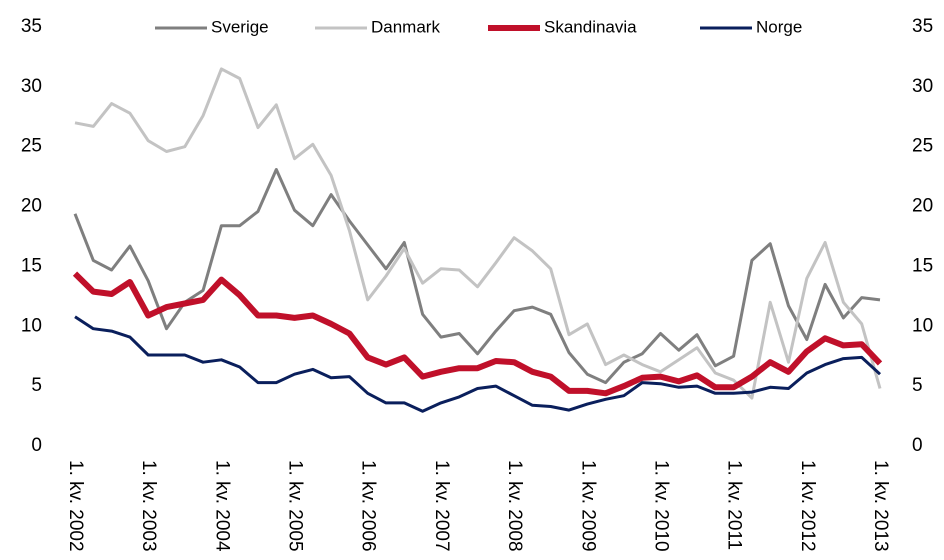  Describe the element at coordinates (922, 265) in the screenshot. I see `y2-tick-label: 15` at that location.